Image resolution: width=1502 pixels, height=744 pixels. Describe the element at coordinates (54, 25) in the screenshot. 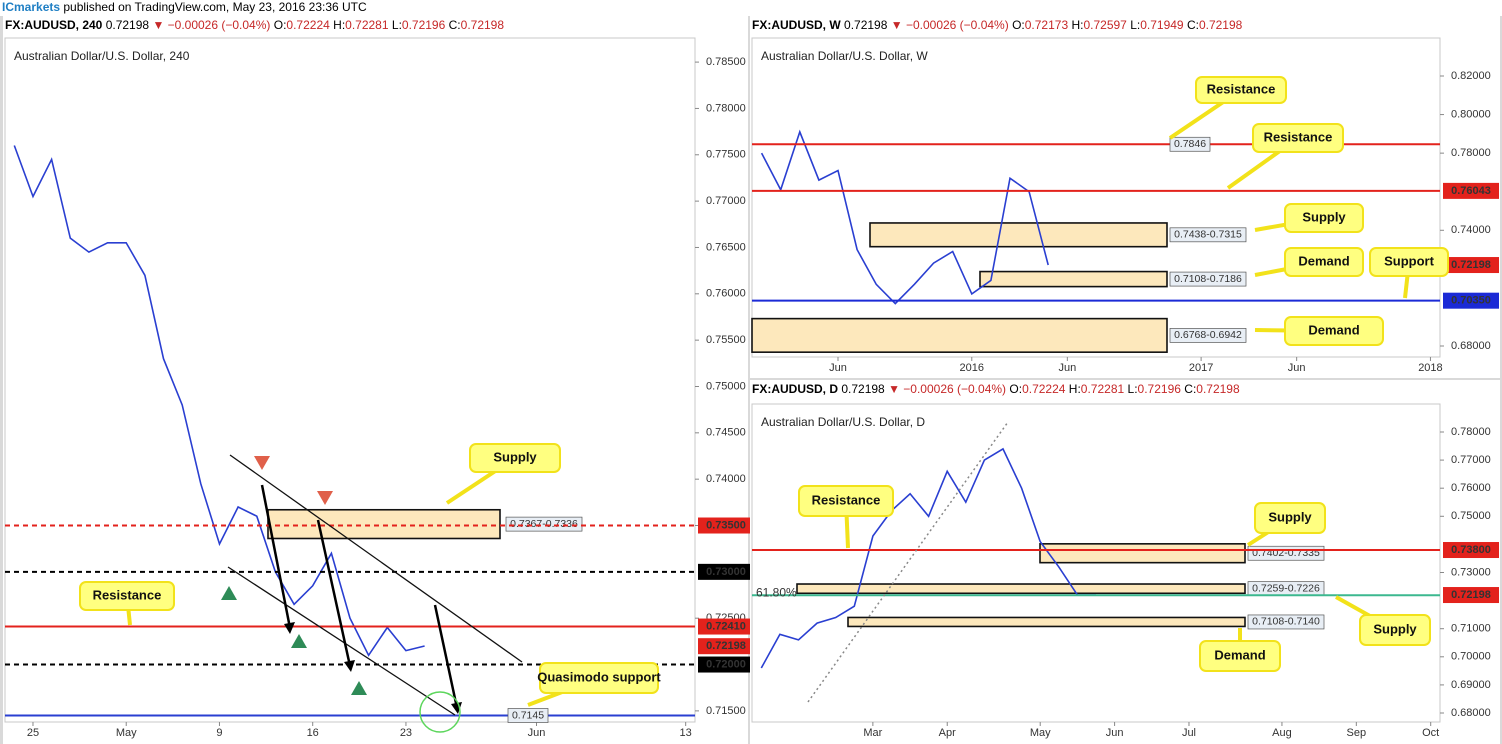

I see `symbol: FX:AUDUSD, 240` at that location.